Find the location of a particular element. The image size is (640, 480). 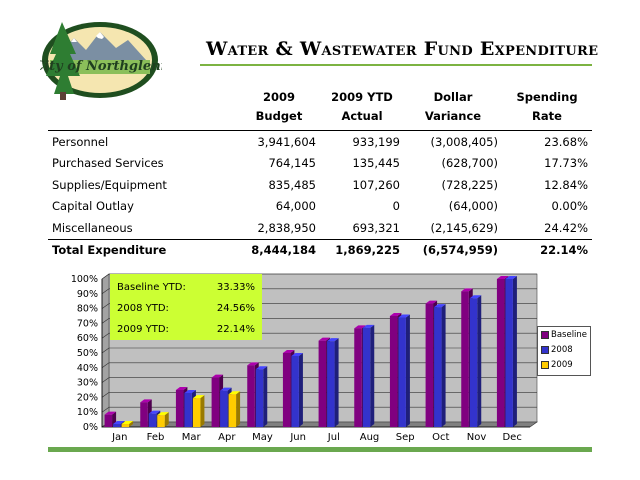

northglenn-logo: City of Northglenn is located at coordinates (102, 59).